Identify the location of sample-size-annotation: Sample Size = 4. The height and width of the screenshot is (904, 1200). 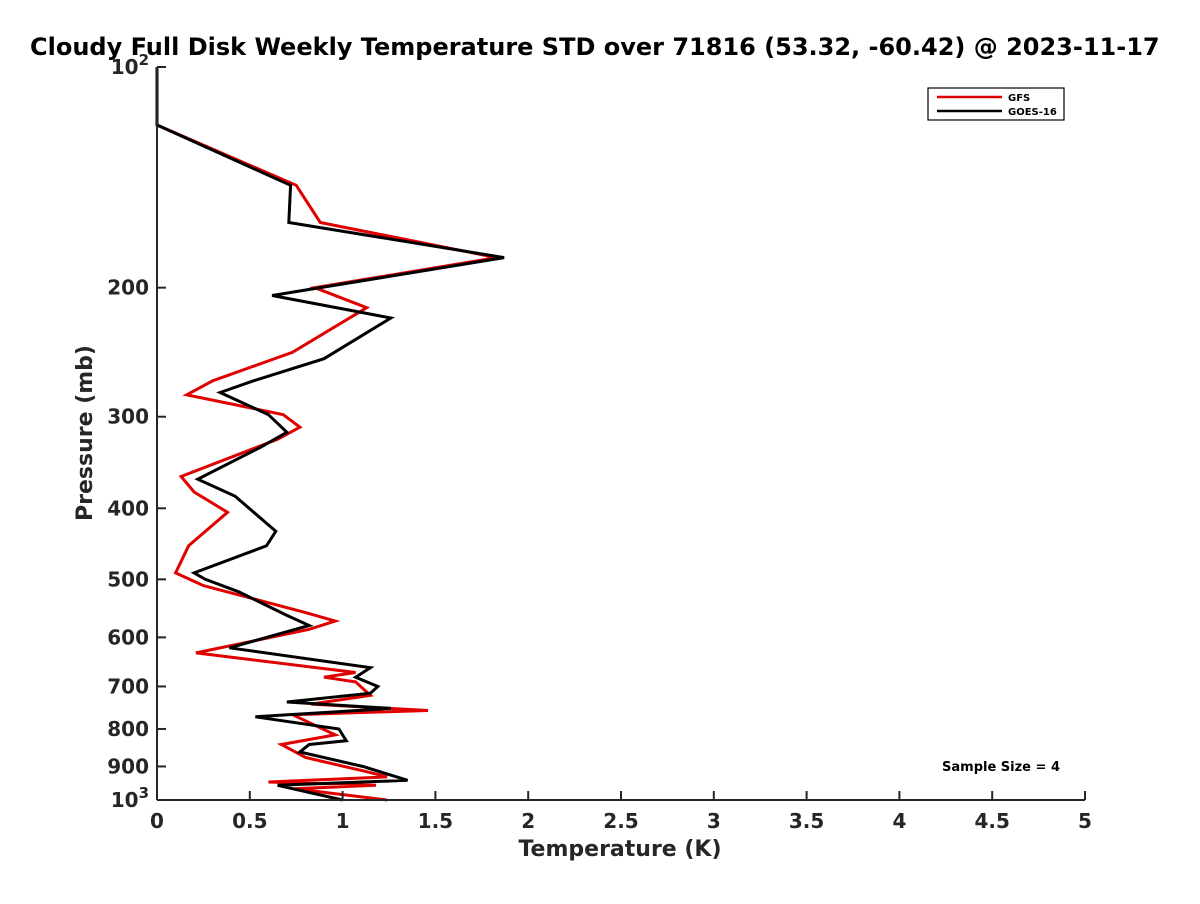
(1001, 767).